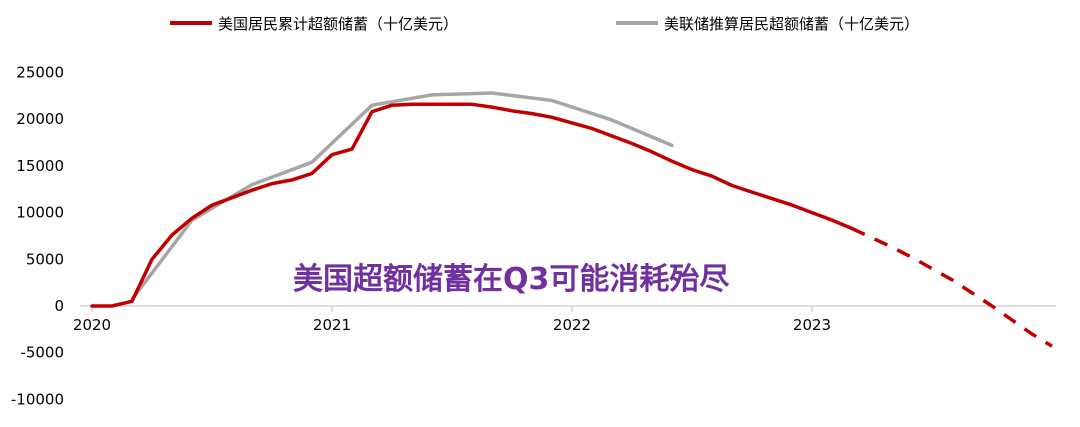  I want to click on legend-label-fed-estimate: 美联储推算居民超额储蓄（十亿美元）, so click(791, 24).